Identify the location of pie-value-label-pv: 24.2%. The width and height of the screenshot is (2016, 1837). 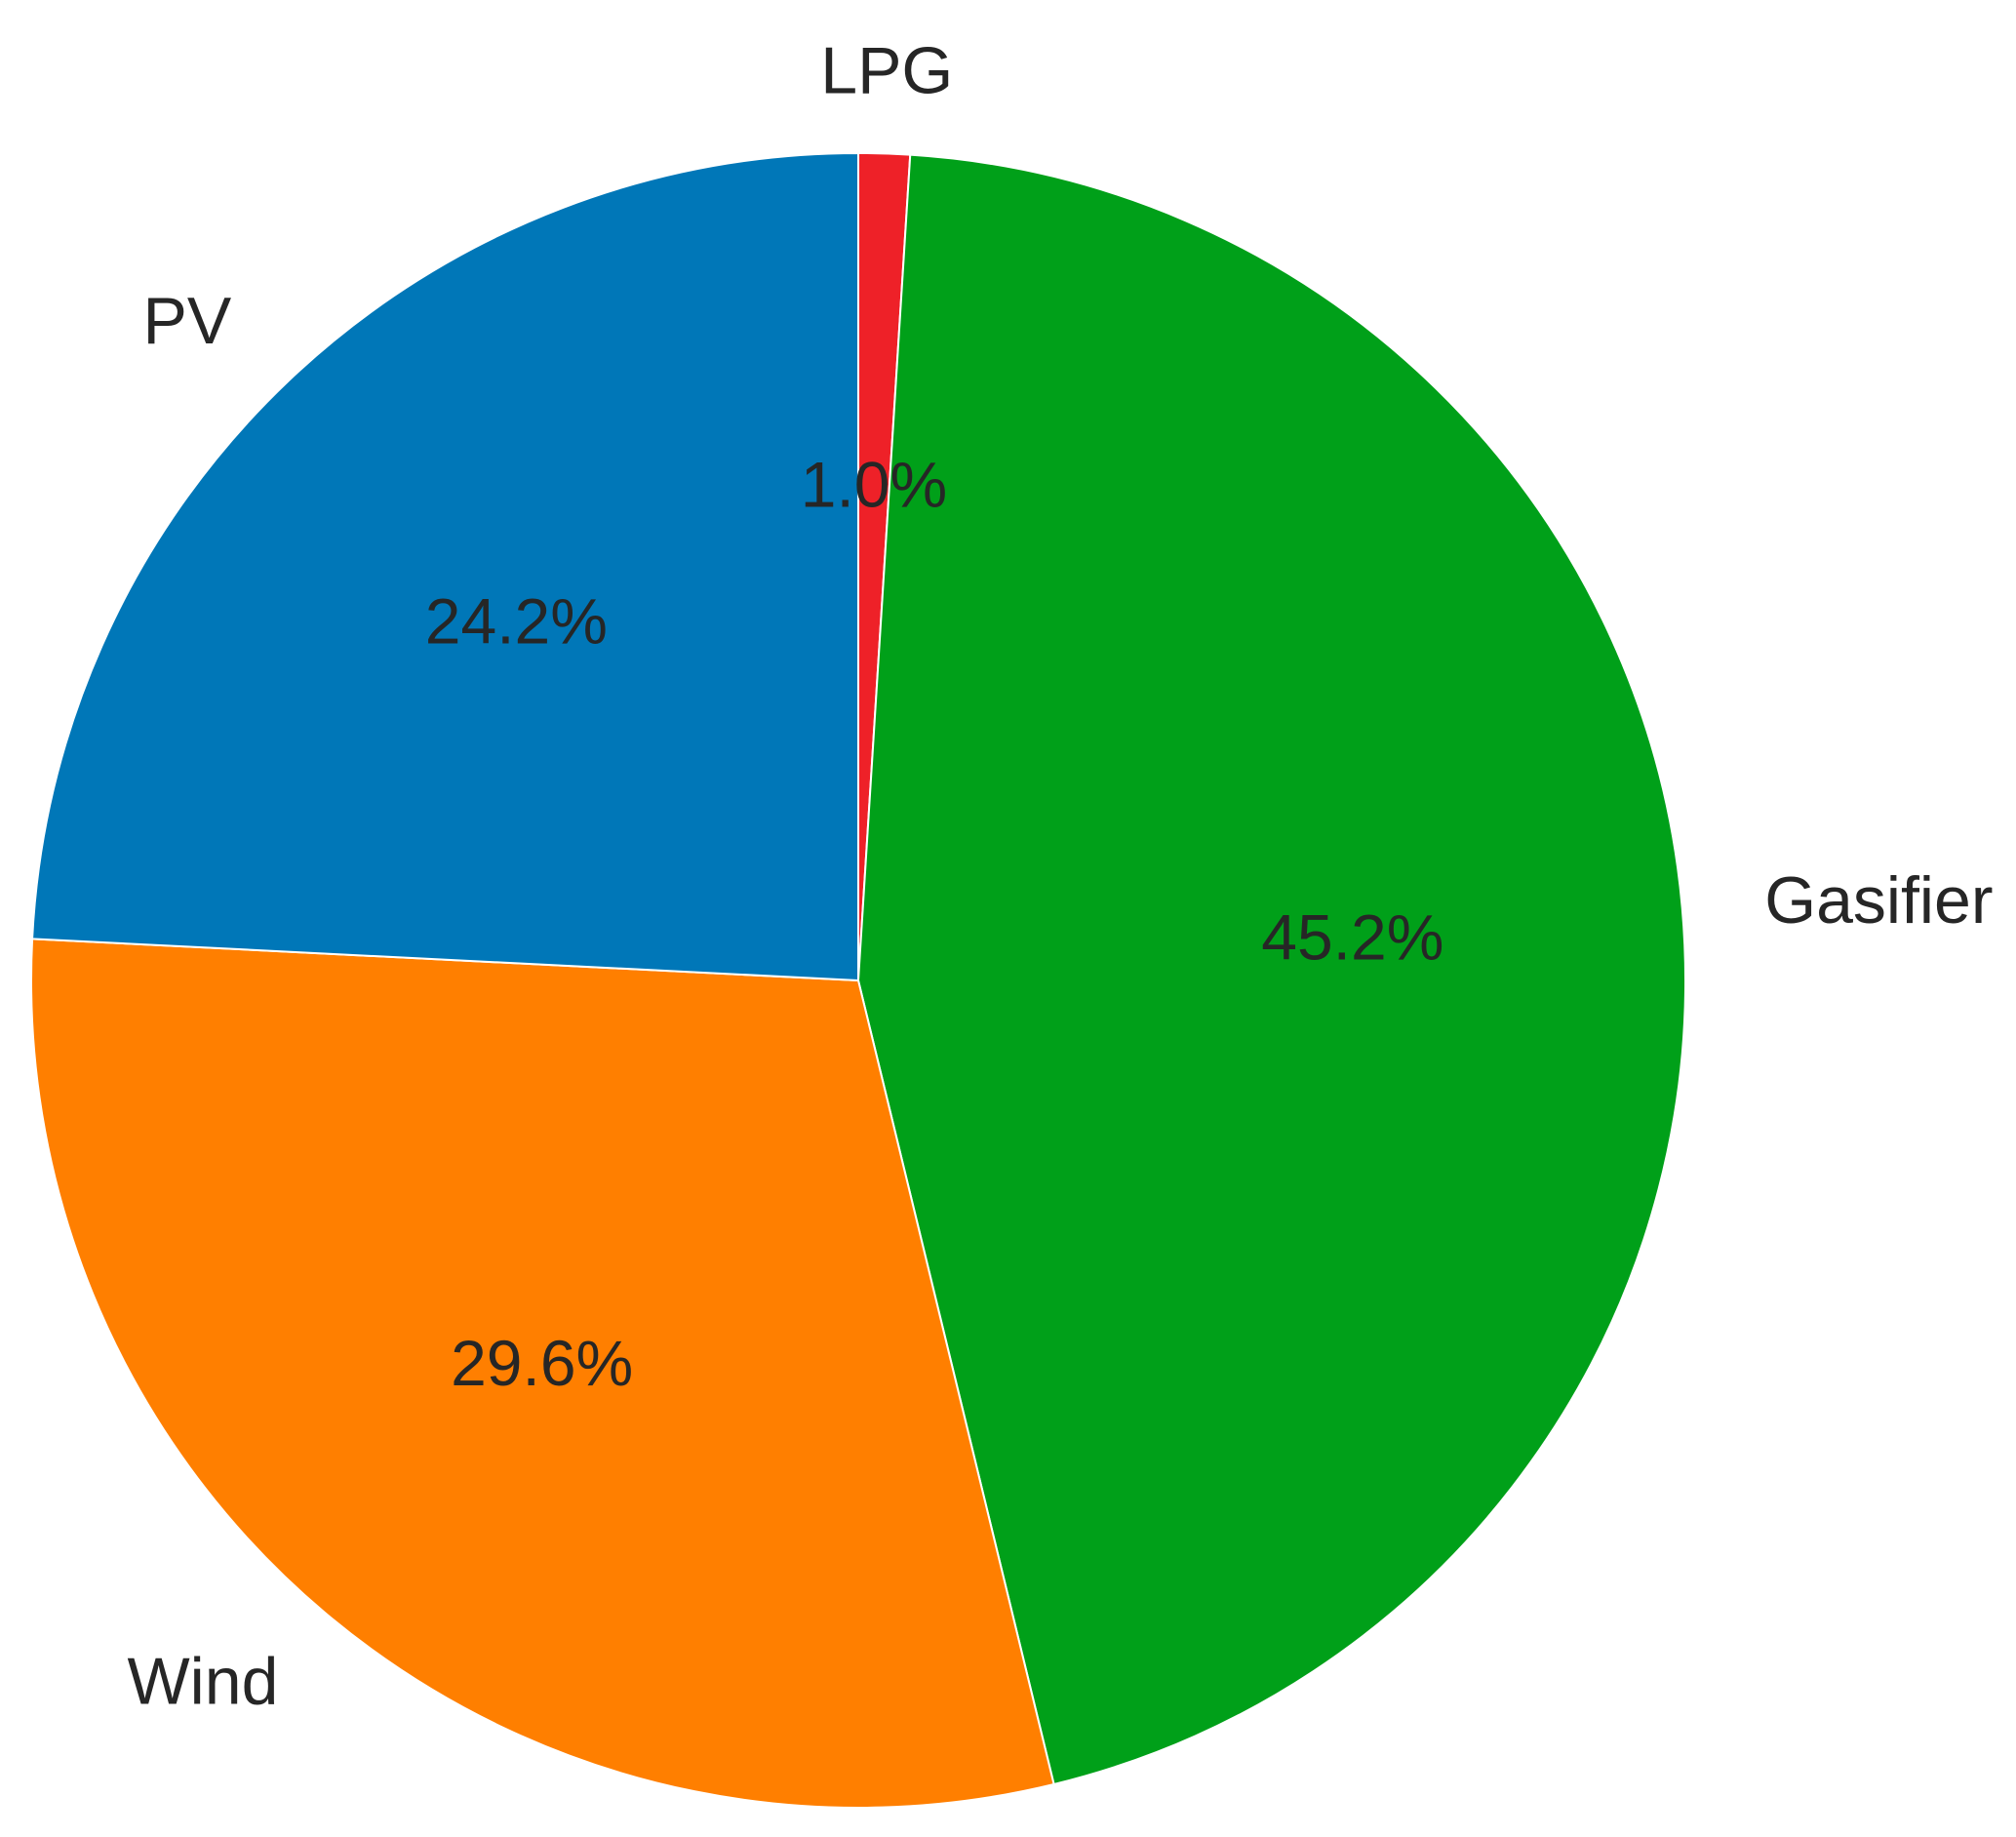
(517, 620).